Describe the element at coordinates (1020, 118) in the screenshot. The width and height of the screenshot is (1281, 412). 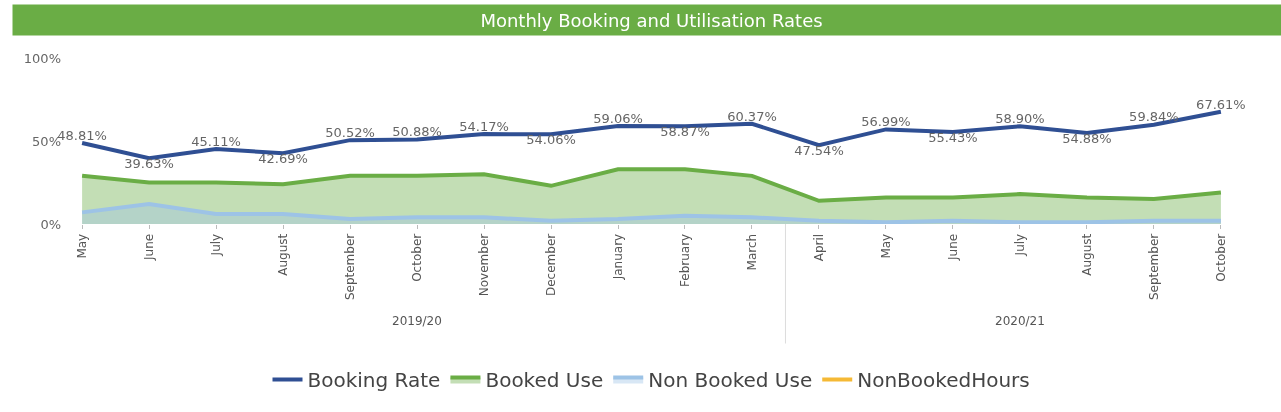
I see `data-label: 58.90%` at that location.